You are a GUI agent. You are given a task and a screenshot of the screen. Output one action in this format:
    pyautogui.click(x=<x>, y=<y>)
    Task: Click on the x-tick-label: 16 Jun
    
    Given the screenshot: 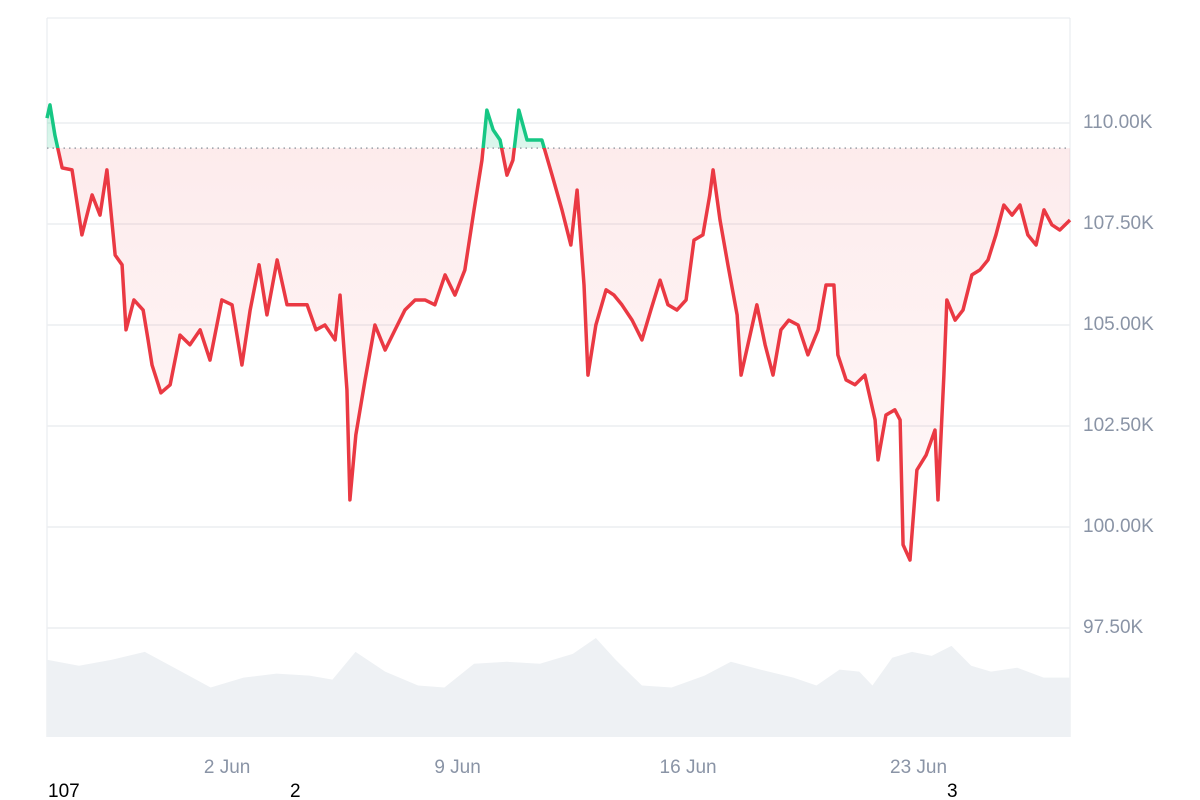 What is the action you would take?
    pyautogui.click(x=688, y=767)
    